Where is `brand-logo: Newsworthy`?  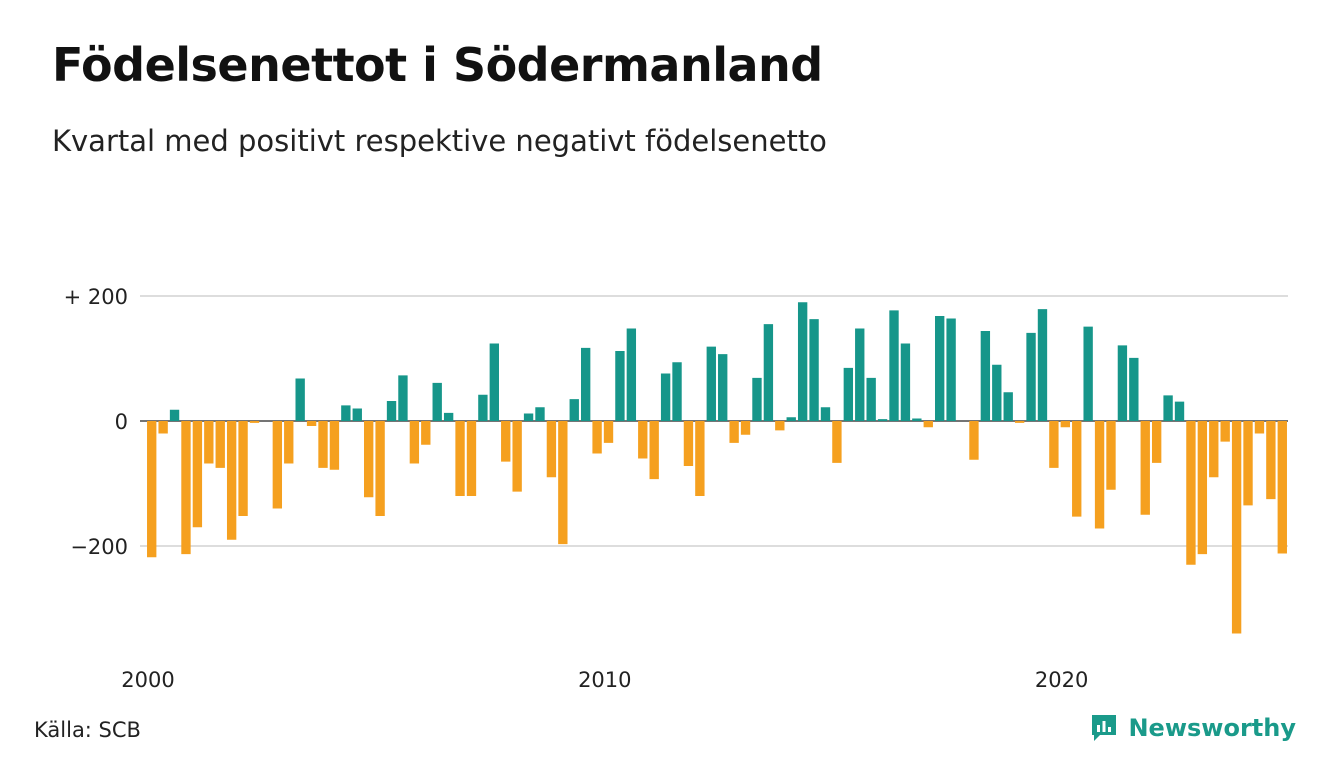 brand-logo: Newsworthy is located at coordinates (1193, 728).